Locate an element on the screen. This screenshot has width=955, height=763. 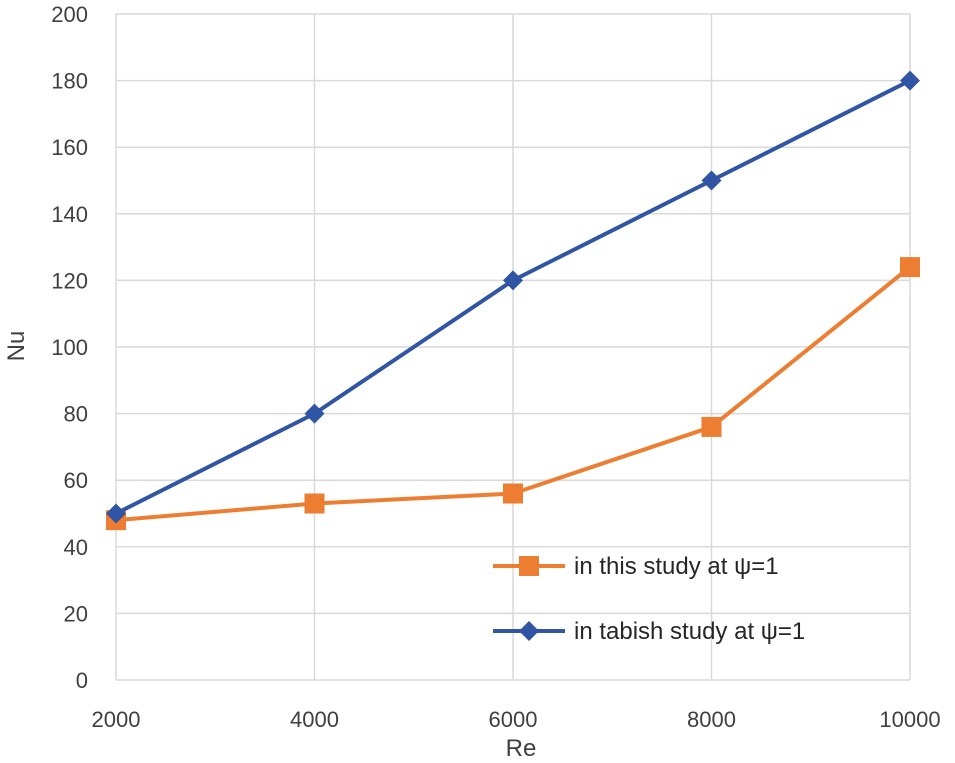
x-tick-label: 8000 is located at coordinates (711, 719).